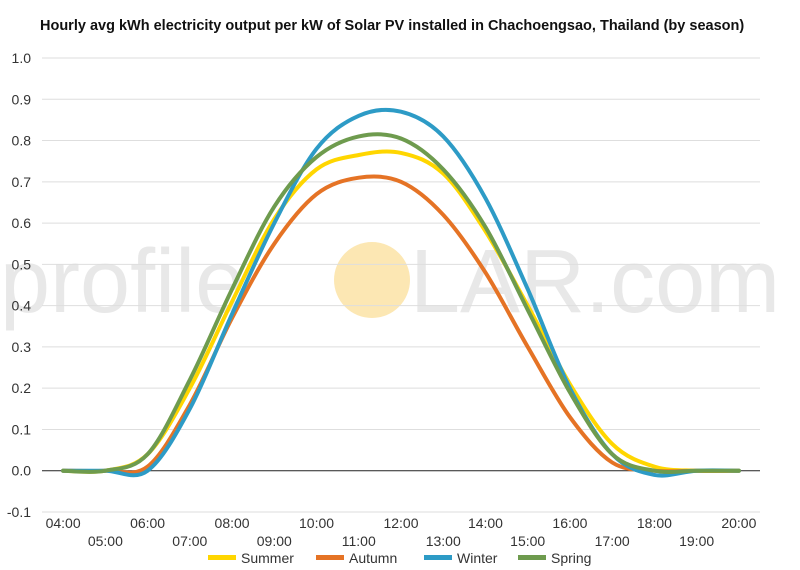  I want to click on y-tick-label: 0.0, so click(22, 471).